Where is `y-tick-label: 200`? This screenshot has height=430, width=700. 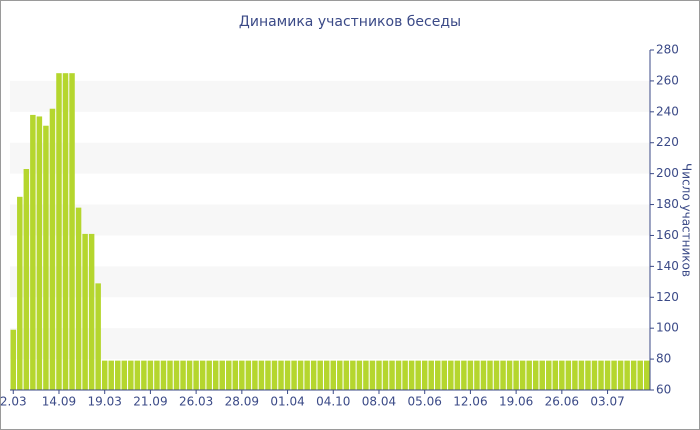 y-tick-label: 200 is located at coordinates (667, 173).